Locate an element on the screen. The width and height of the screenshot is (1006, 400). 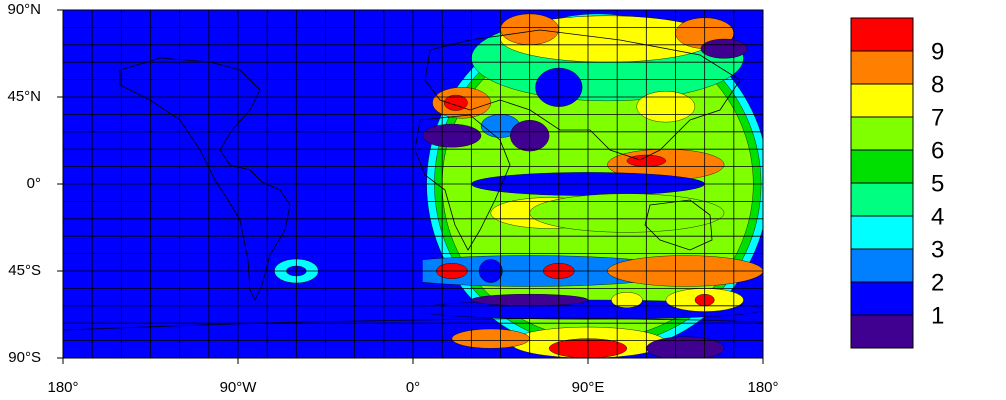
colorbar-label: 3 is located at coordinates (937, 249).